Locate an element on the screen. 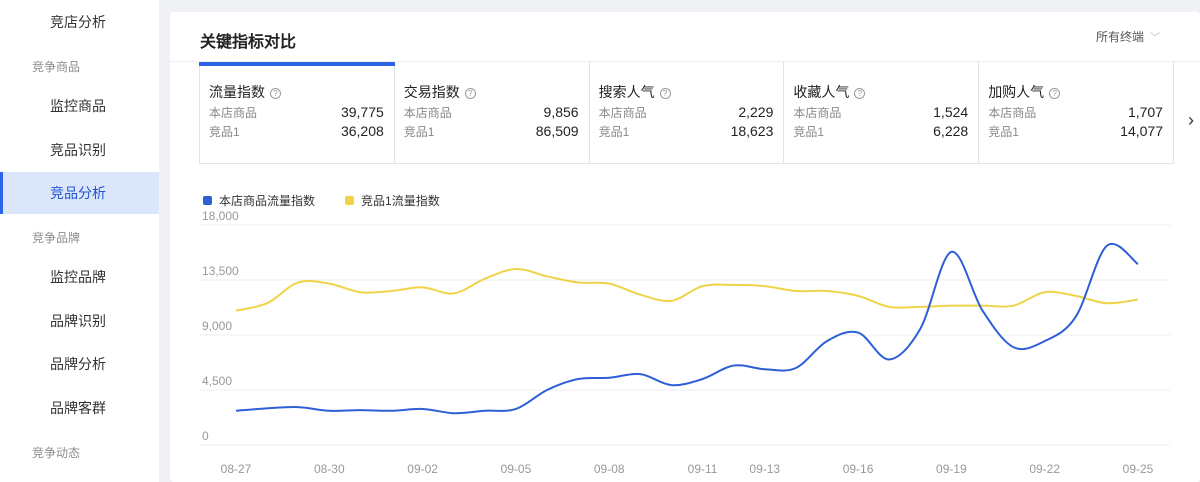 Image resolution: width=1200 pixels, height=482 pixels. sidebar-item-brand-identify: 品牌识别 is located at coordinates (78, 321).